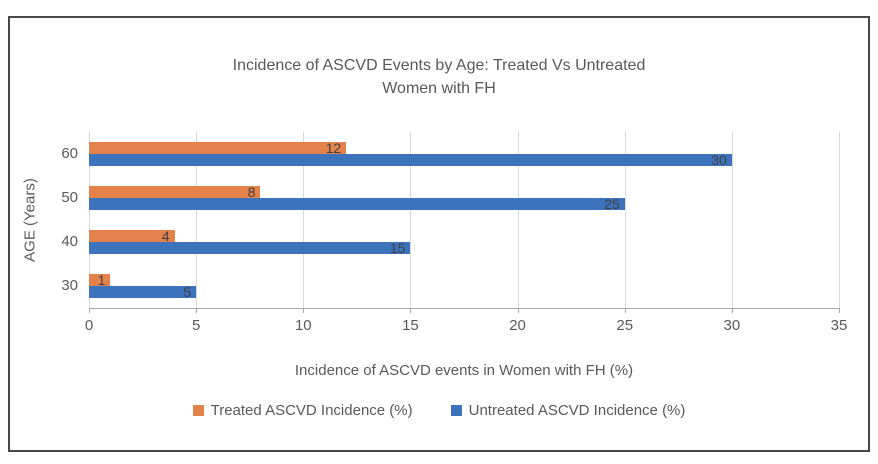 Image resolution: width=878 pixels, height=464 pixels. What do you see at coordinates (251, 192) in the screenshot?
I see `bar-value-label: 8` at bounding box center [251, 192].